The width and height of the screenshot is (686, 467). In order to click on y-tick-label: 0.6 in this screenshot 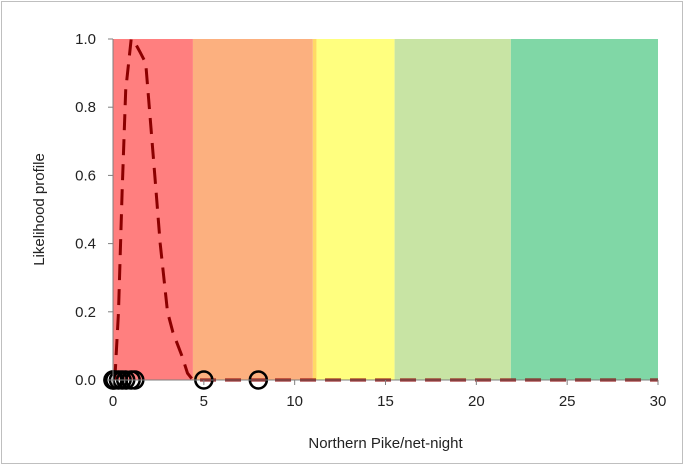, I will do `click(85, 175)`.